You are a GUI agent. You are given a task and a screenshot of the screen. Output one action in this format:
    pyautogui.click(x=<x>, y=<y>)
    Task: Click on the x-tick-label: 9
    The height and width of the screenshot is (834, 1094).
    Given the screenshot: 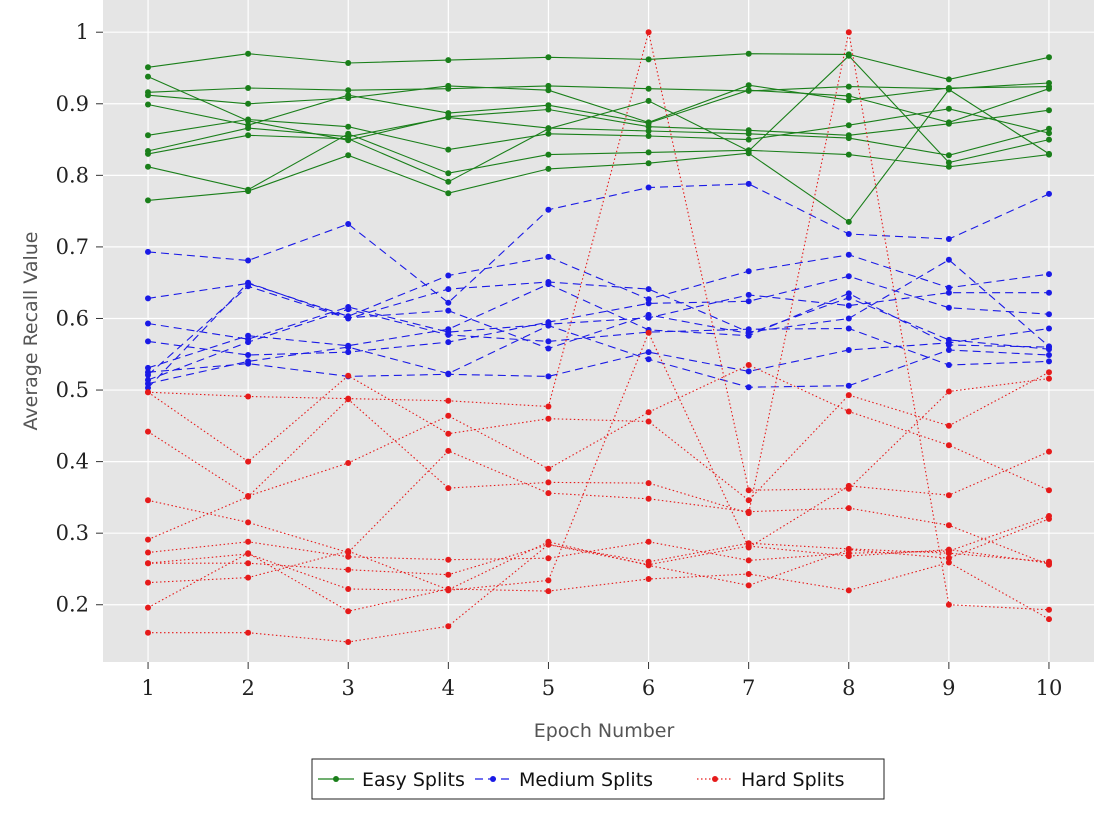 What is the action you would take?
    pyautogui.click(x=948, y=688)
    